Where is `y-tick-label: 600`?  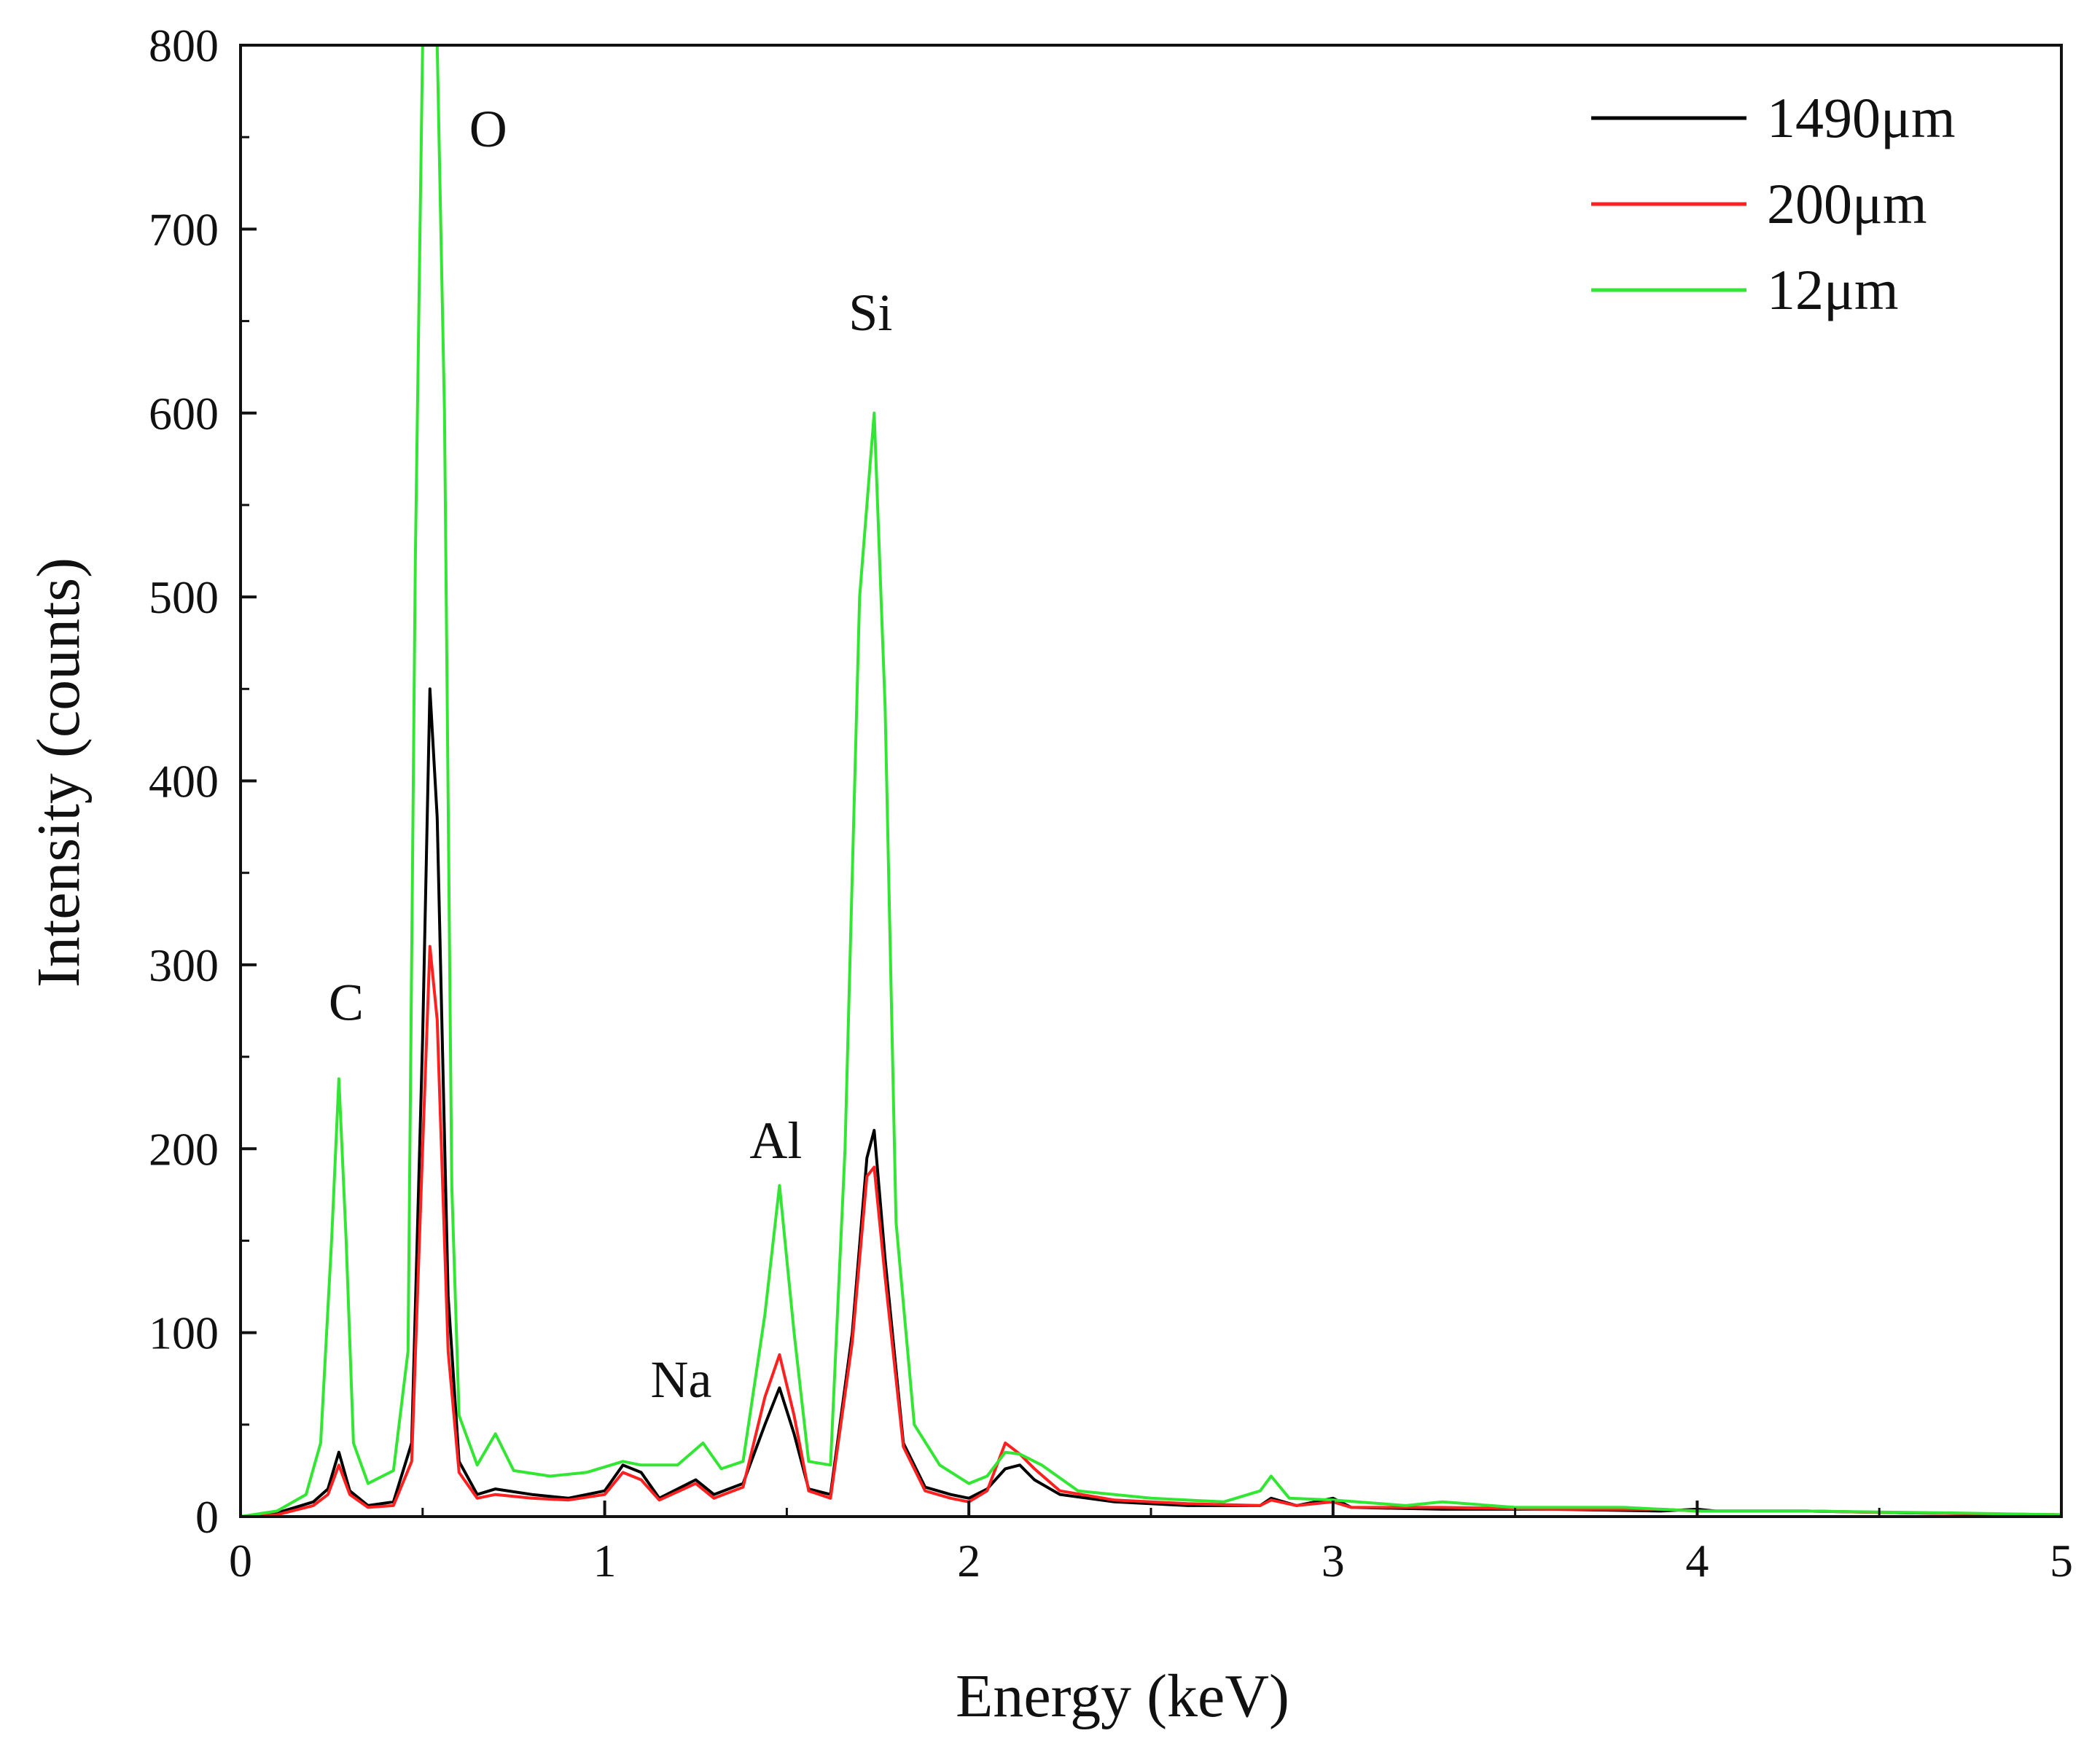 y-tick-label: 600 is located at coordinates (184, 413).